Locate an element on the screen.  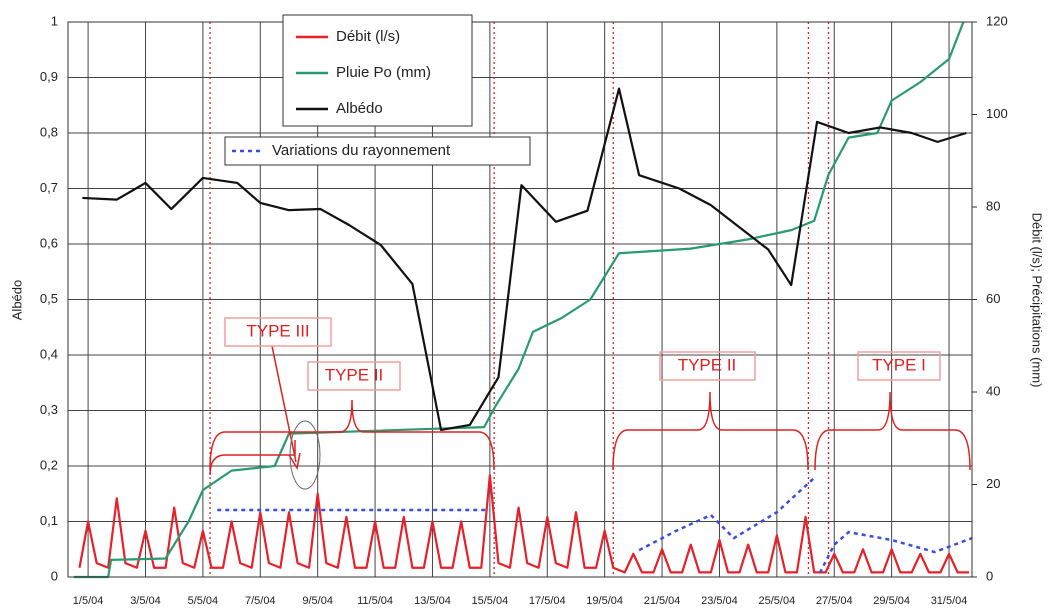
x-tick-label: 9/5/04 is located at coordinates (317, 601).